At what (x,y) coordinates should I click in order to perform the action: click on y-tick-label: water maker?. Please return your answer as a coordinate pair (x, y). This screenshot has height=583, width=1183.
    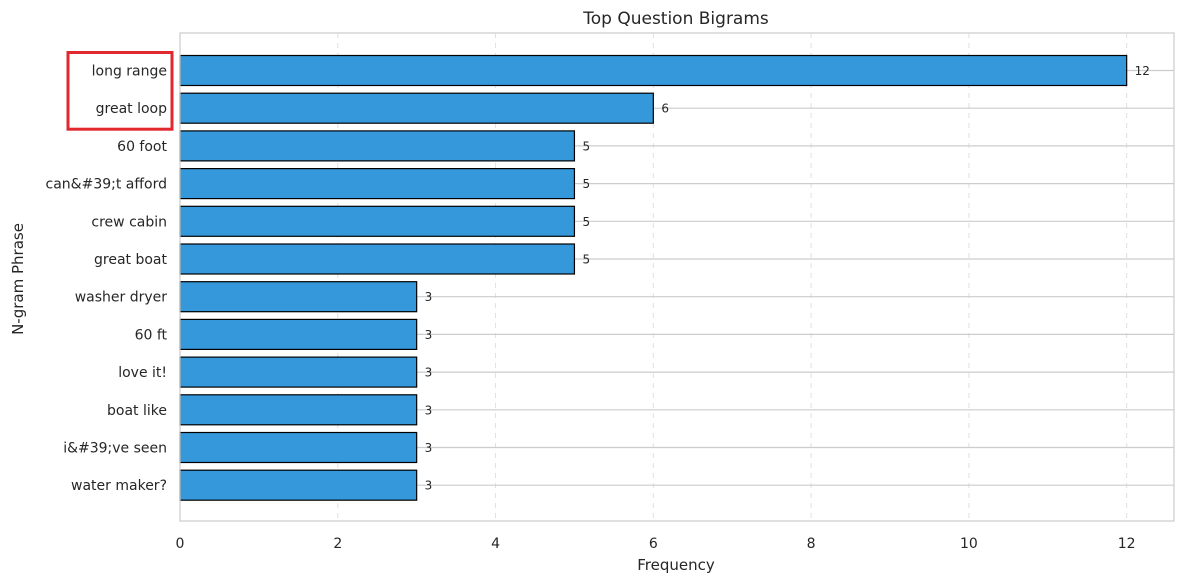
    Looking at the image, I should click on (119, 486).